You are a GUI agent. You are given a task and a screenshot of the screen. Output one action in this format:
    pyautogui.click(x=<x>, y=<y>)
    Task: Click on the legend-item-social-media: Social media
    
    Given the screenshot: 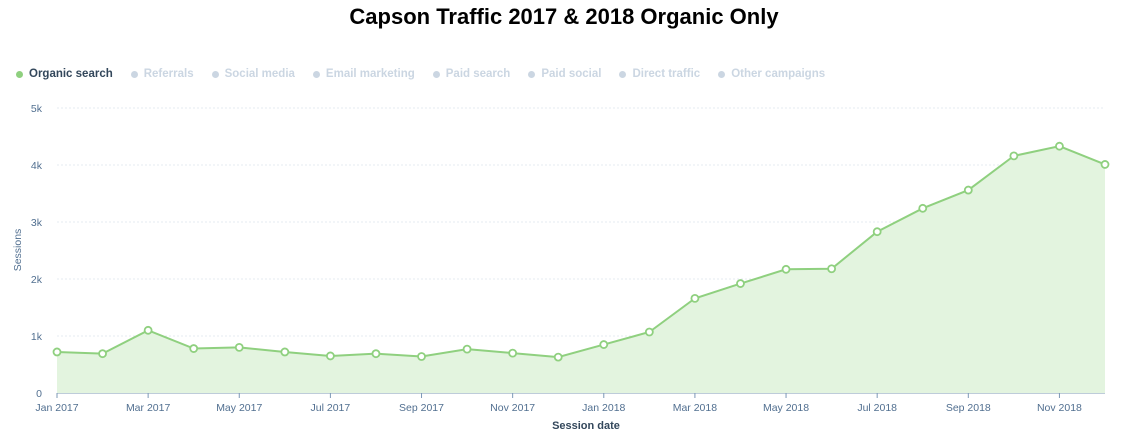 What is the action you would take?
    pyautogui.click(x=253, y=74)
    